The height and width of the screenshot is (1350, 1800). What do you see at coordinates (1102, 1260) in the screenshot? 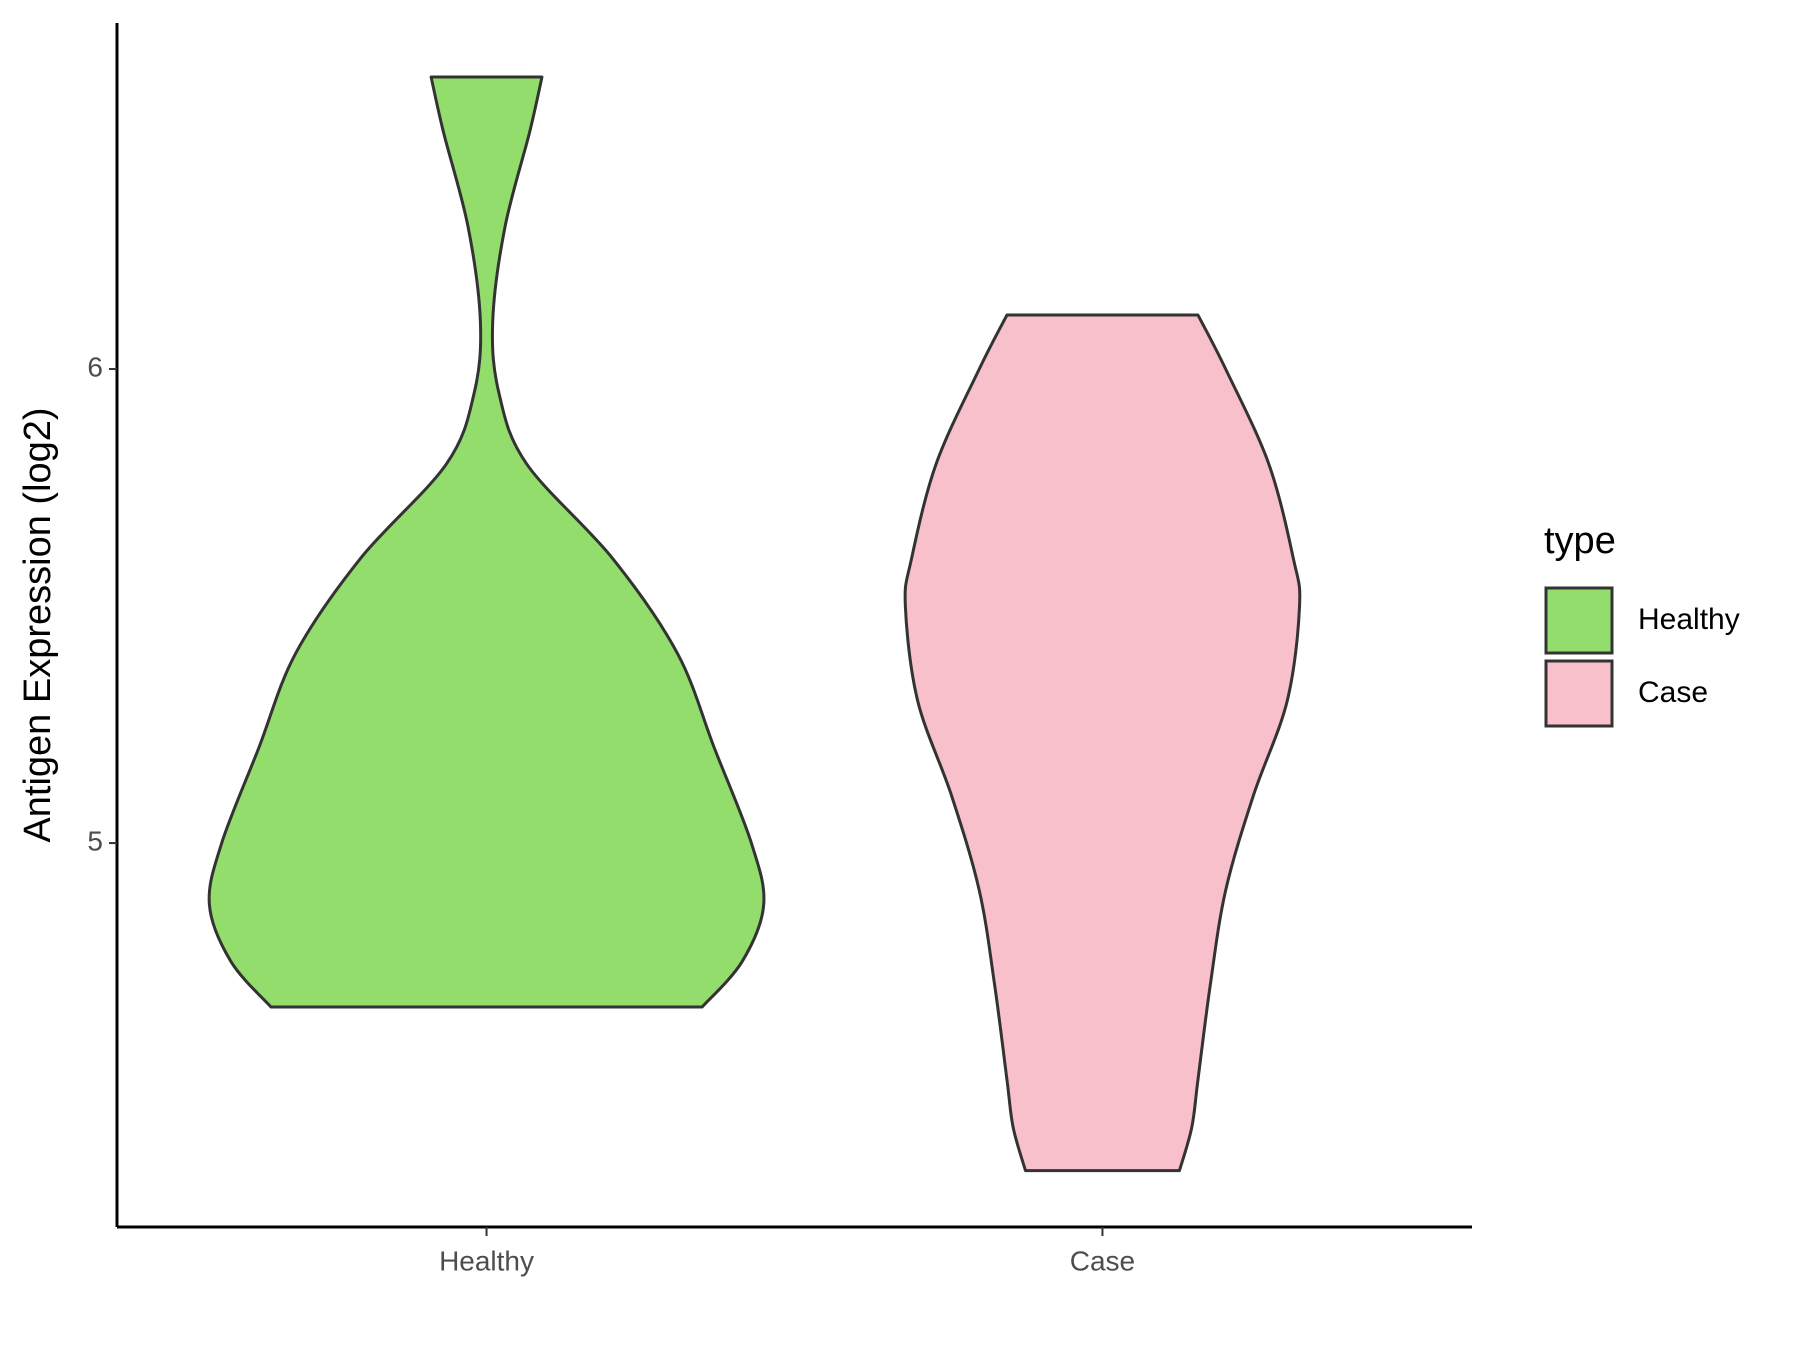
I see `x-tick-label: Case` at bounding box center [1102, 1260].